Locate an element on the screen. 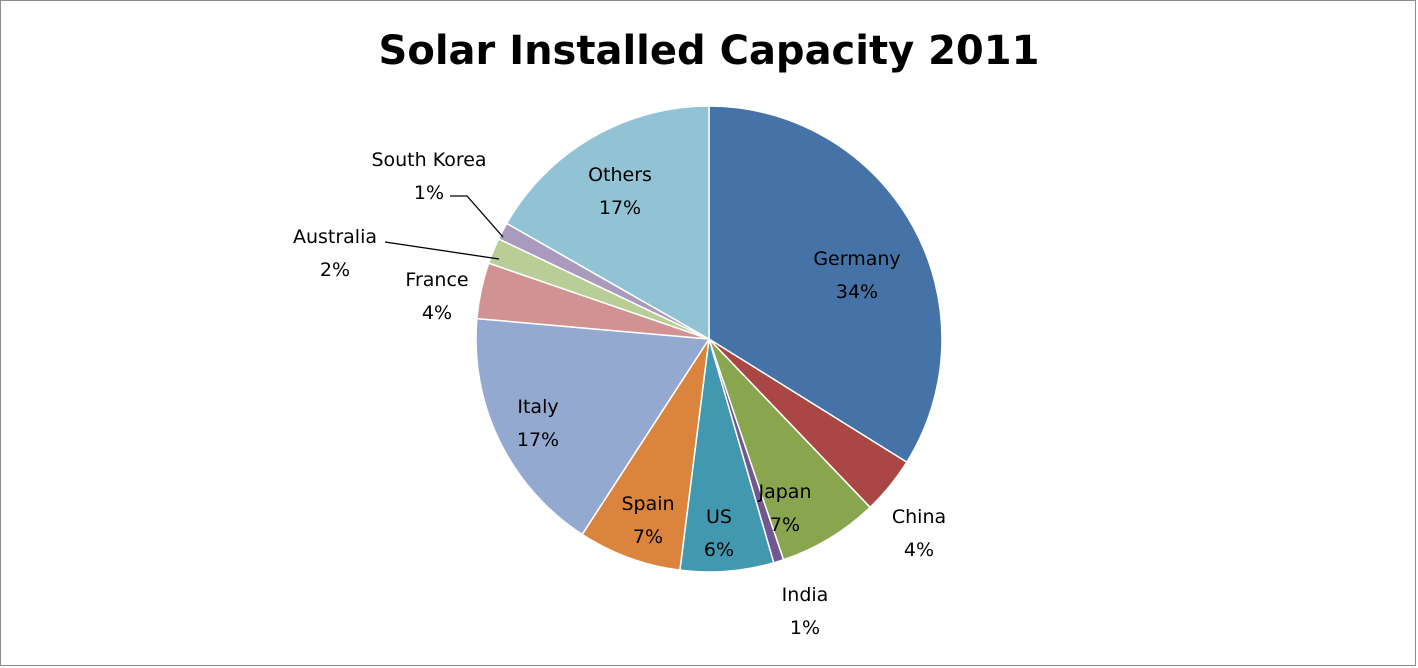 This screenshot has height=668, width=1418. chart-title: Solar Installed Capacity 2011 is located at coordinates (709, 51).